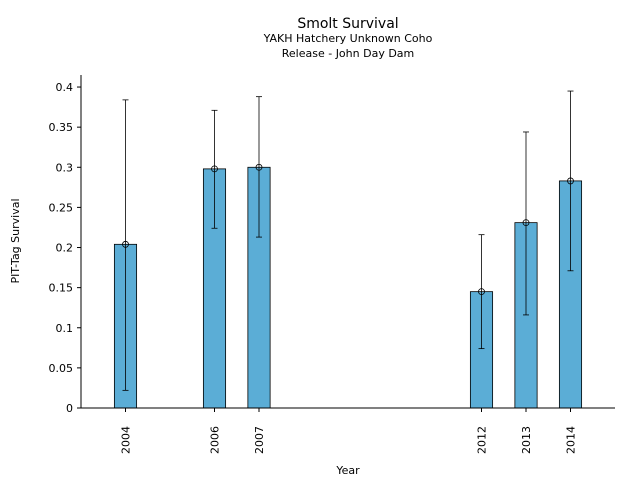 The height and width of the screenshot is (484, 640). What do you see at coordinates (61, 207) in the screenshot?
I see `y-tick-label: 0.25` at bounding box center [61, 207].